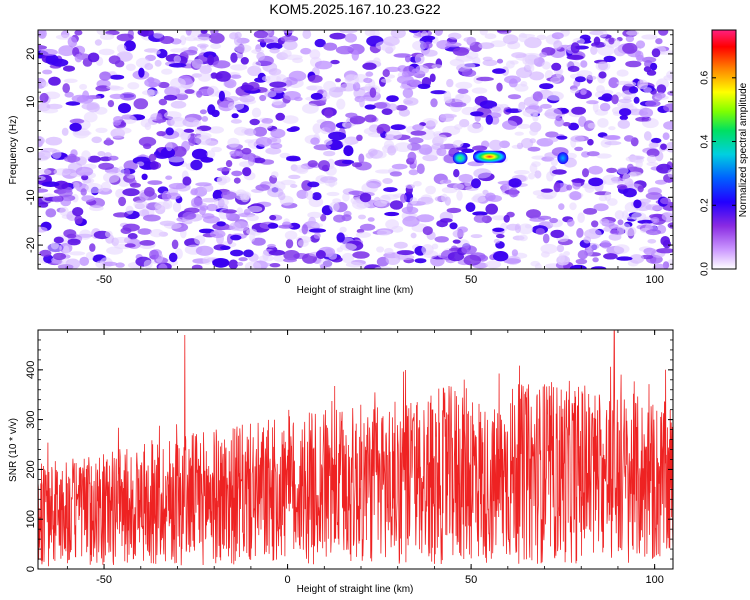  Describe the element at coordinates (31, 370) in the screenshot. I see `snr-y-tick-label: 400` at that location.